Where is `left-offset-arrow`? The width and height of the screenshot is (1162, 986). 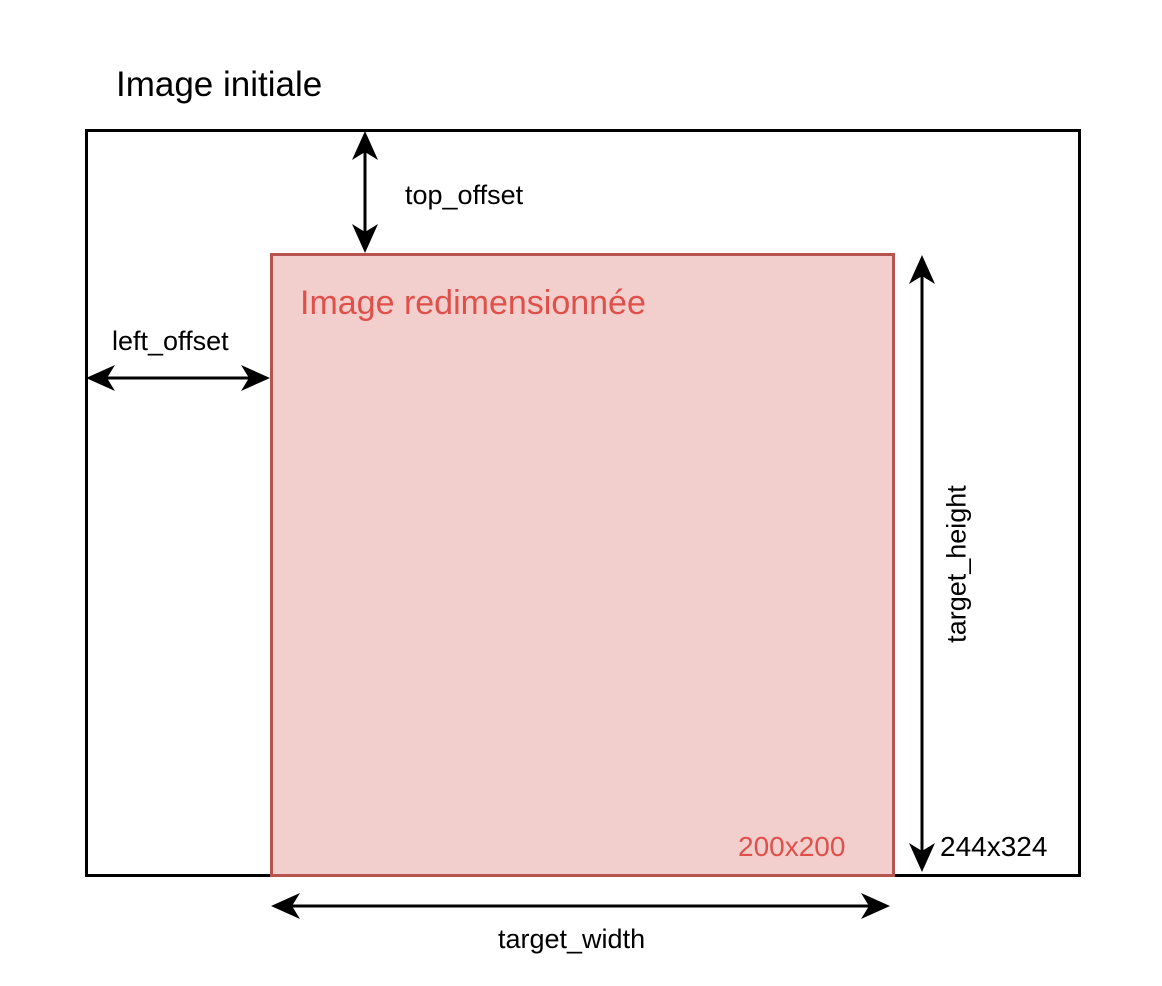
left-offset-arrow is located at coordinates (178, 378).